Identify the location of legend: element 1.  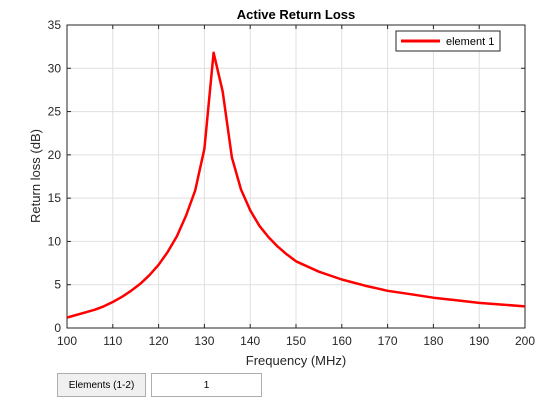
(448, 41).